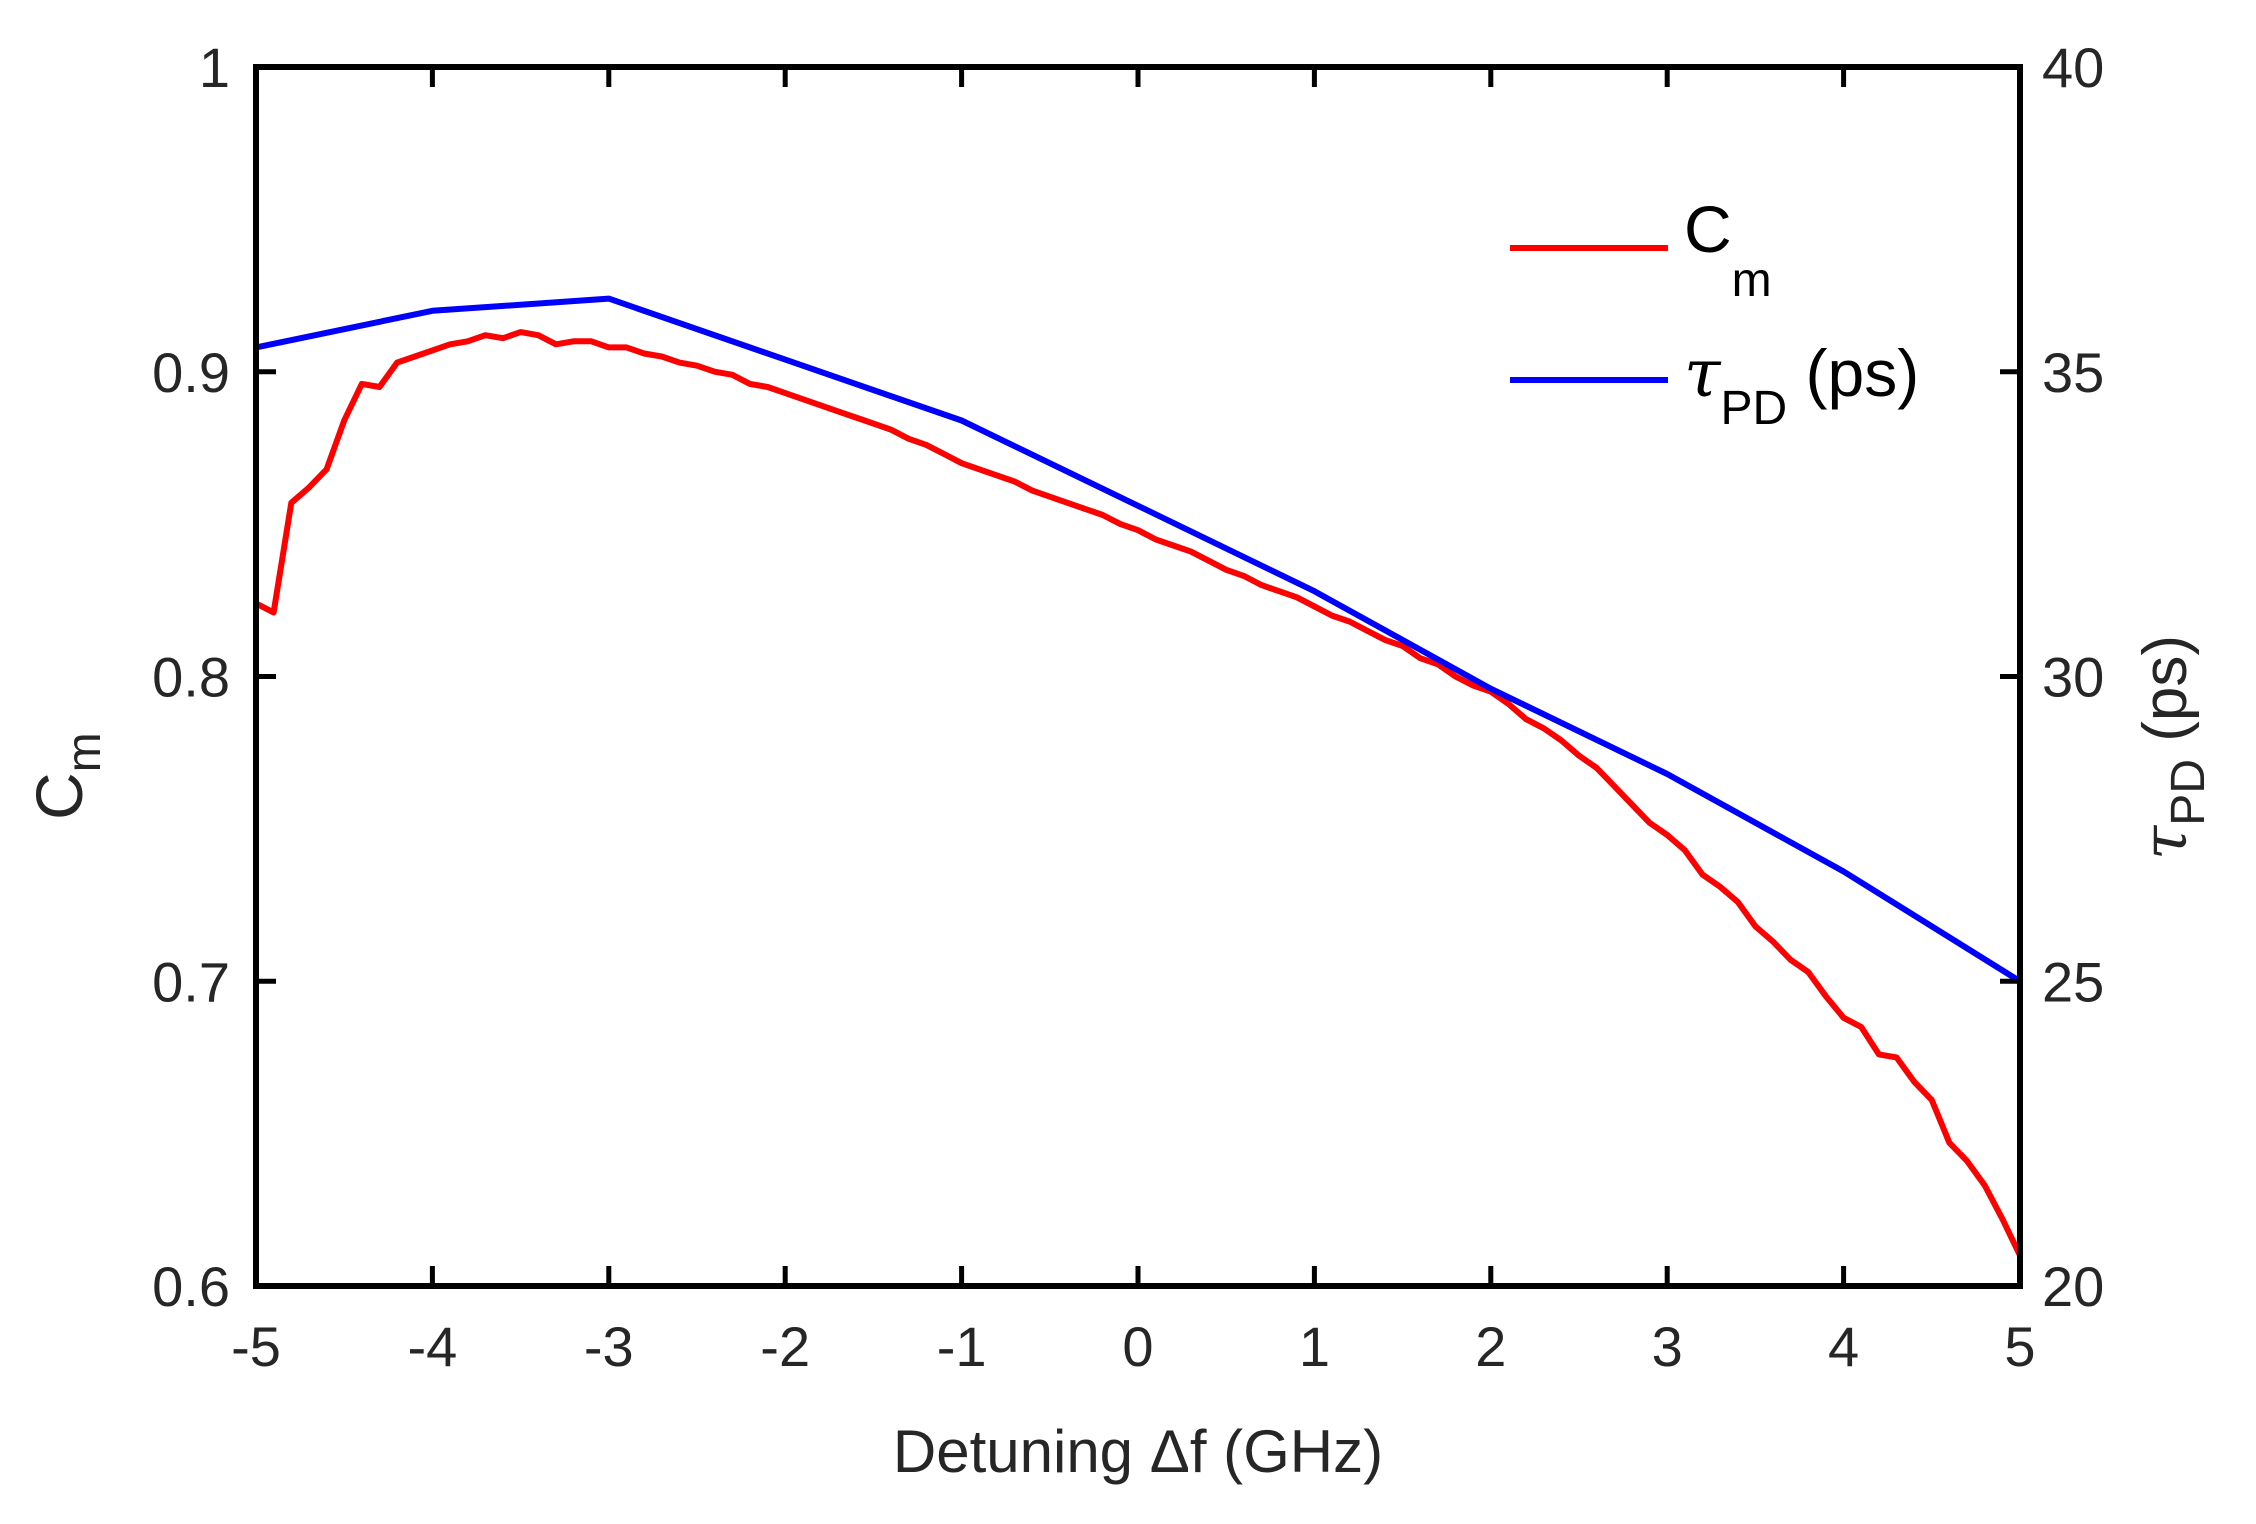  What do you see at coordinates (433, 1346) in the screenshot?
I see `x-tick-label: -4` at bounding box center [433, 1346].